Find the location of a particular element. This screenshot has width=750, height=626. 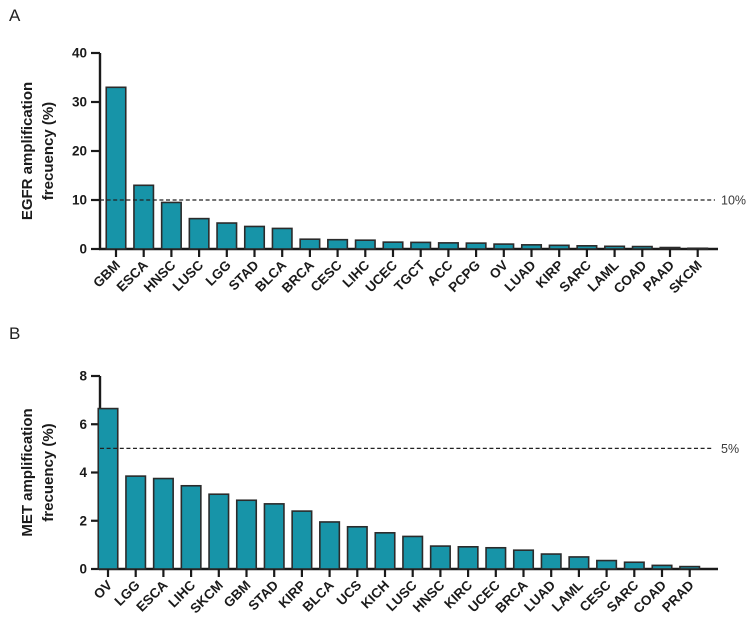

x-tick-label: TGCT is located at coordinates (409, 275).